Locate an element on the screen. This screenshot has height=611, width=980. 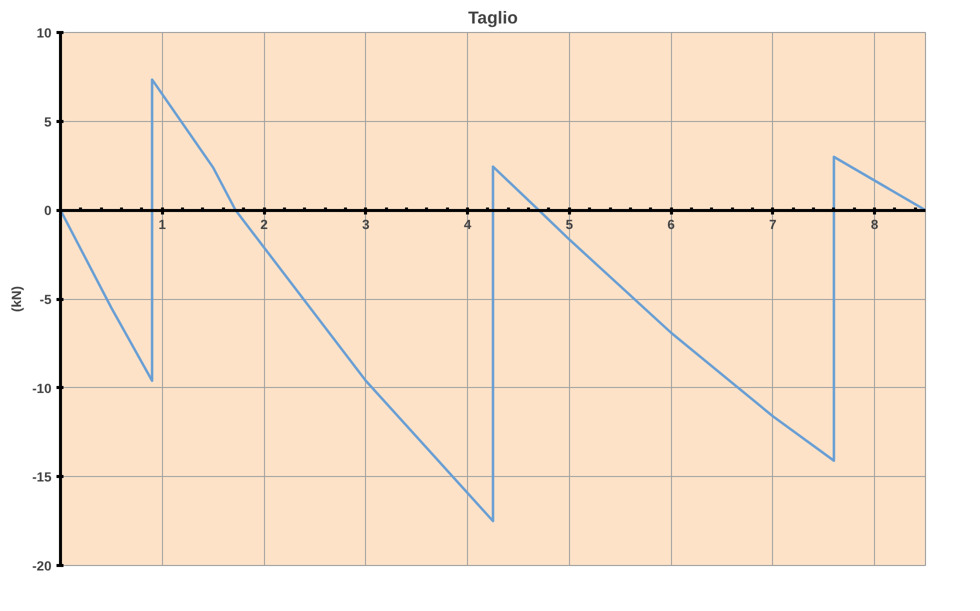
y-tick-label: -10 is located at coordinates (42, 388).